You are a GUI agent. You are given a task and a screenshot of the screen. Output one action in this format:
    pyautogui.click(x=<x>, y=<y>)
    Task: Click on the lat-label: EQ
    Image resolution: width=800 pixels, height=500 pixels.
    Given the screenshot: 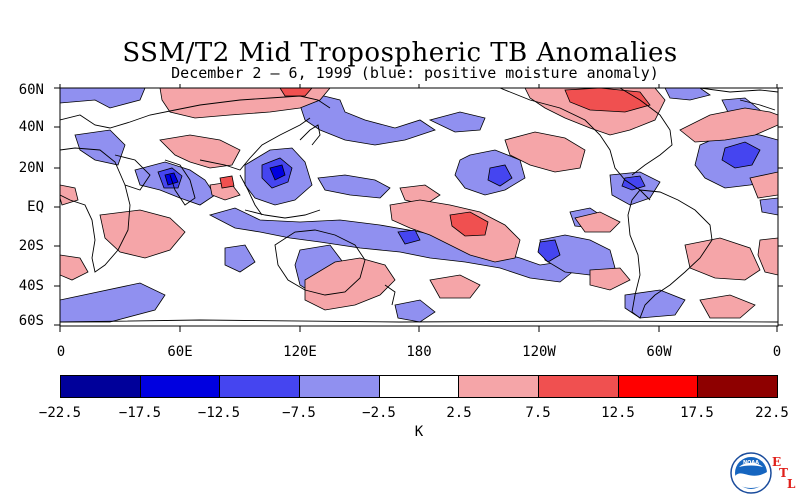 What is the action you would take?
    pyautogui.click(x=35, y=207)
    